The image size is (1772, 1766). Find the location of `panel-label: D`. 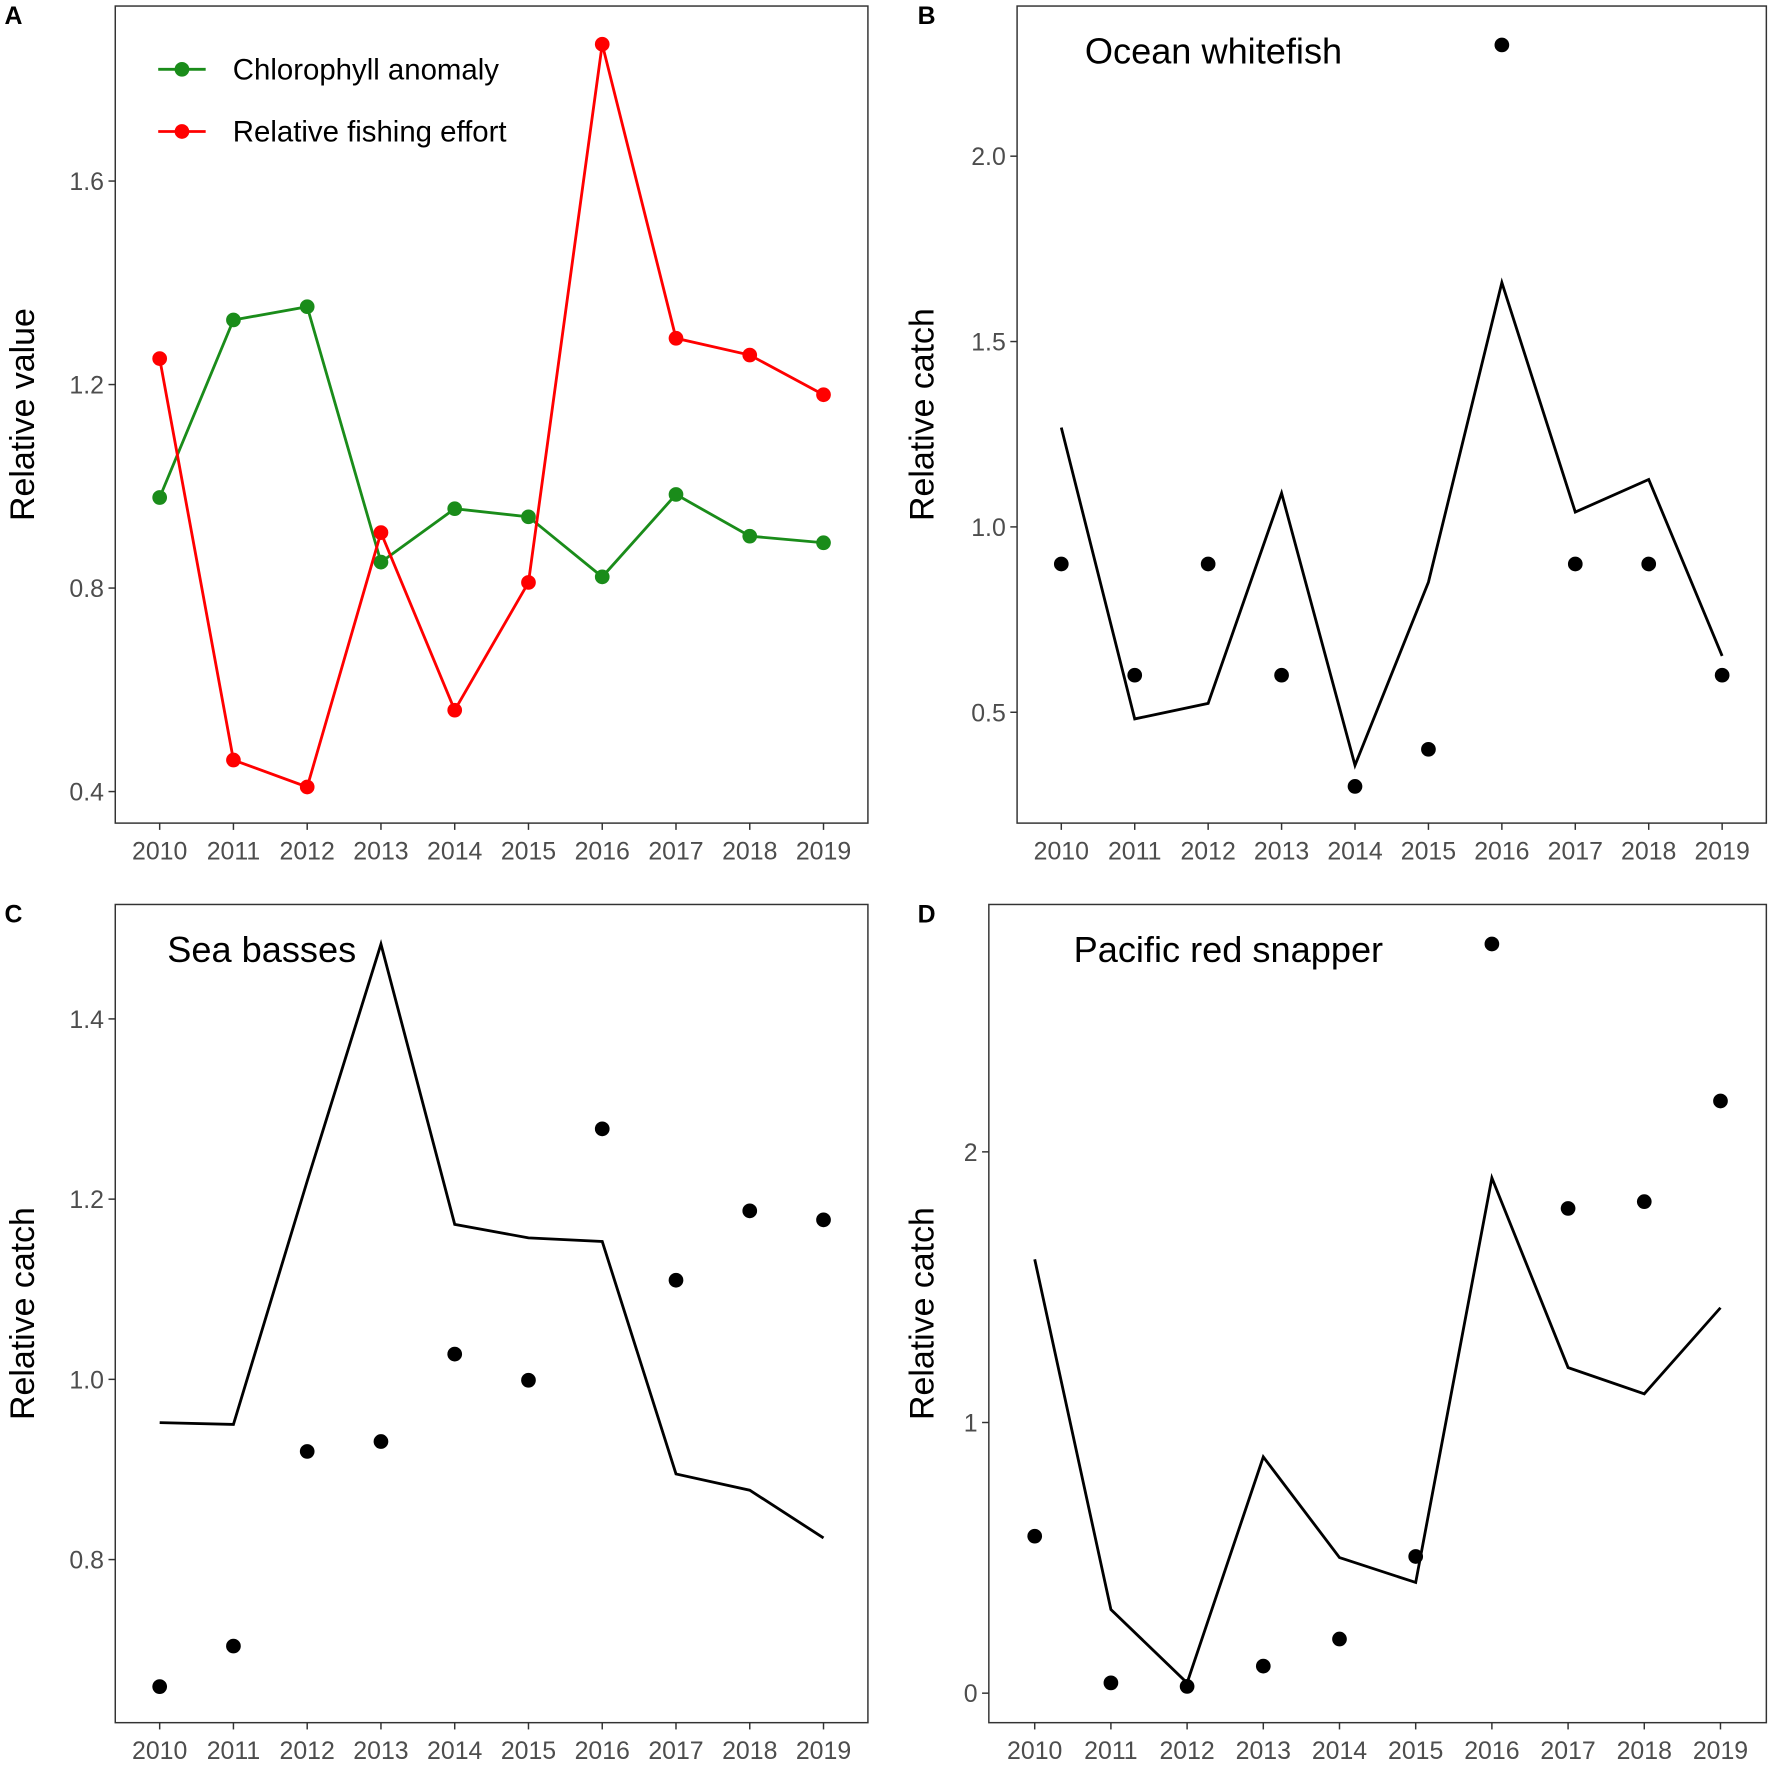

panel-label: D is located at coordinates (927, 915).